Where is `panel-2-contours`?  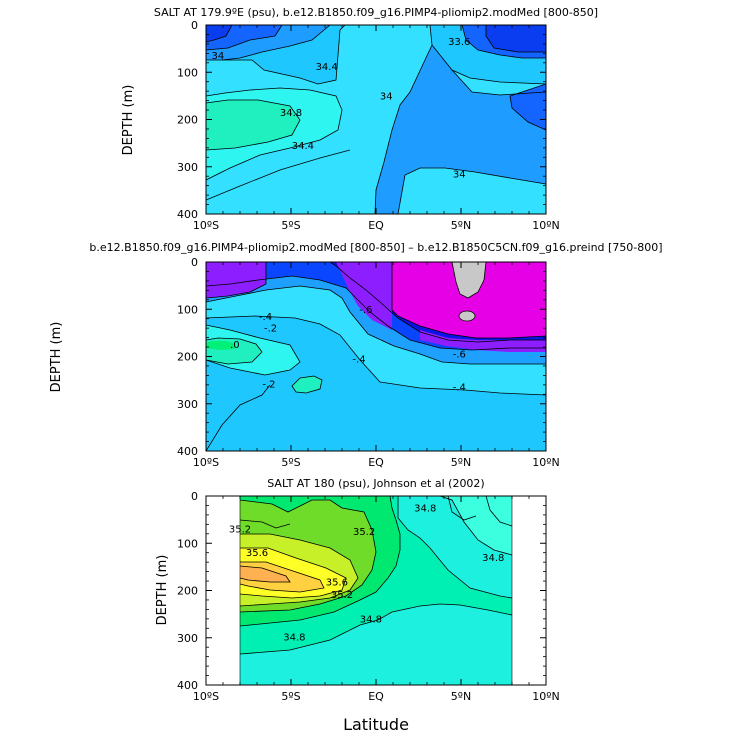 panel-2-contours is located at coordinates (376, 356).